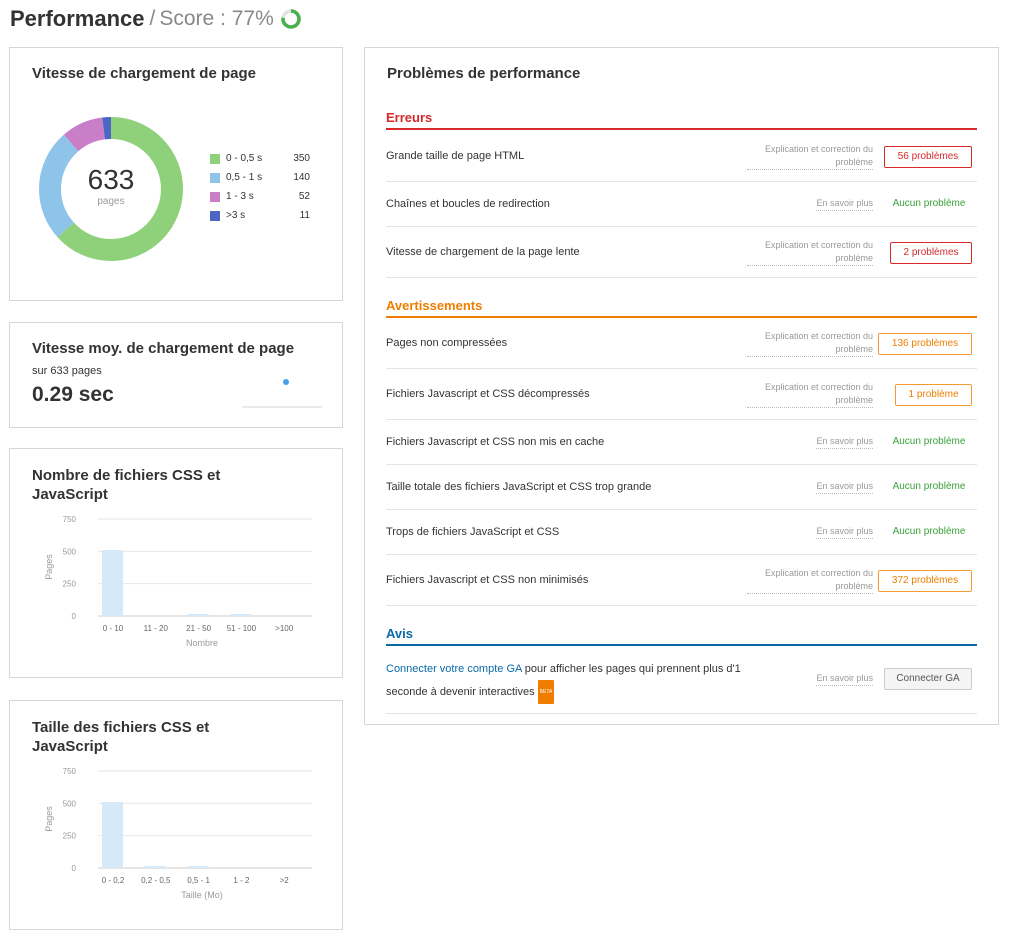  I want to click on issue-count-badge: 136 problèmes, so click(925, 344).